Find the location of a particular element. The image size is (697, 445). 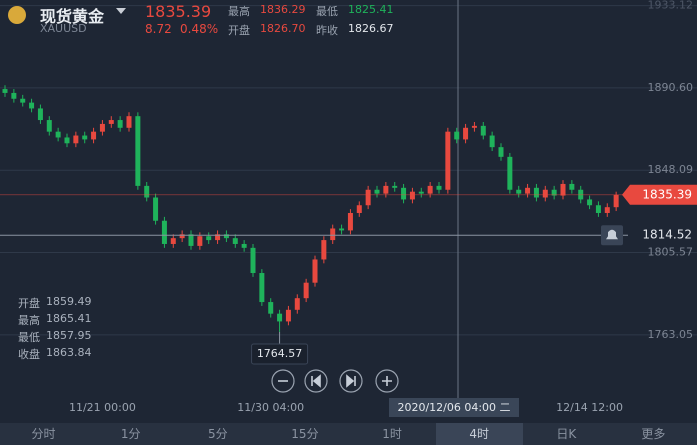

stat-value: 1836.29 is located at coordinates (283, 9).